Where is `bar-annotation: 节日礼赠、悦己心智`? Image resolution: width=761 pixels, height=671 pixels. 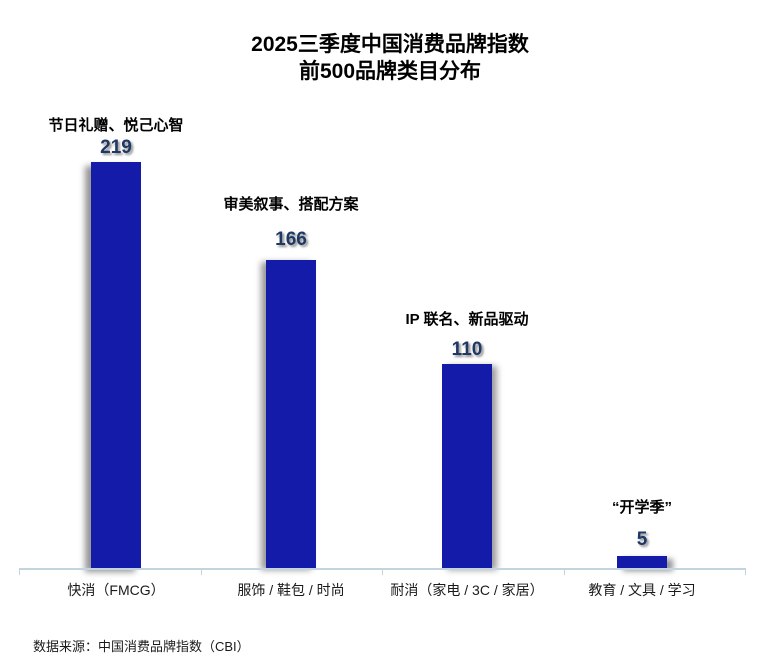
bar-annotation: 节日礼赠、悦己心智 is located at coordinates (116, 125).